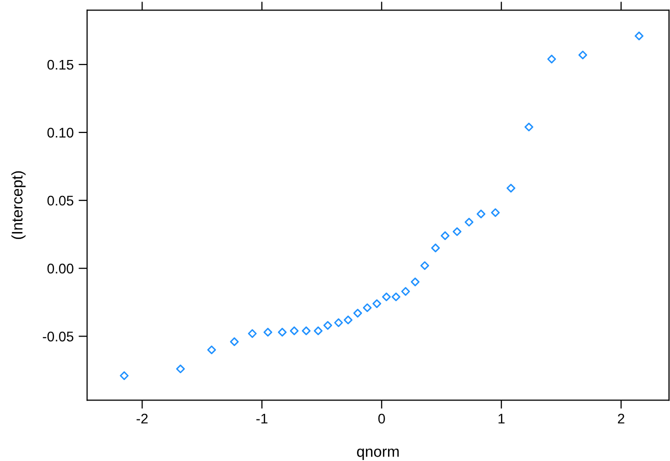 The width and height of the screenshot is (670, 461). I want to click on y-tick-label: -0.05, so click(58, 337).